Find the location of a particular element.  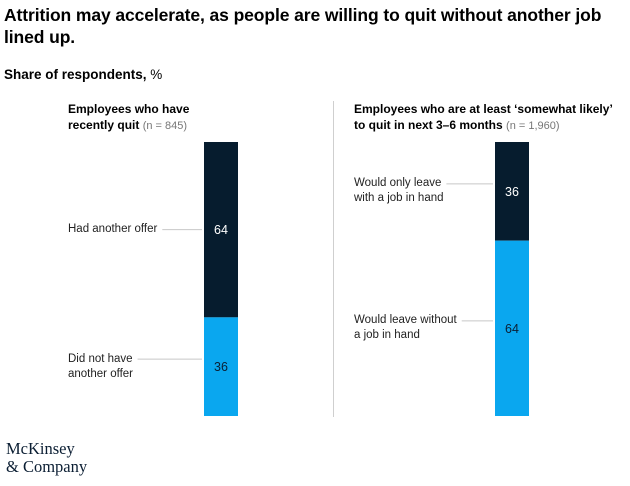

bar-segment-p1-s1 is located at coordinates (221, 230).